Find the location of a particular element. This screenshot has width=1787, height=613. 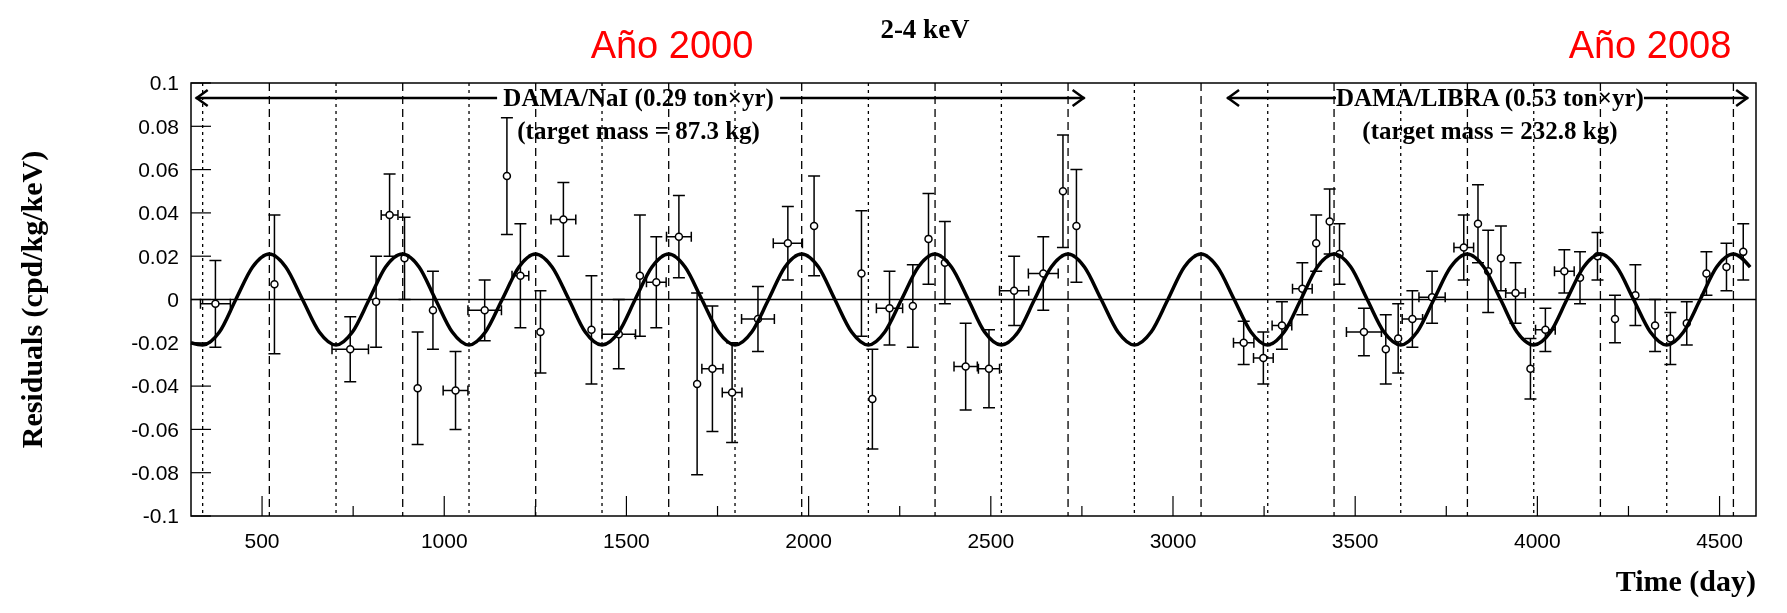

y-tick-label: 0.06 is located at coordinates (158, 169).